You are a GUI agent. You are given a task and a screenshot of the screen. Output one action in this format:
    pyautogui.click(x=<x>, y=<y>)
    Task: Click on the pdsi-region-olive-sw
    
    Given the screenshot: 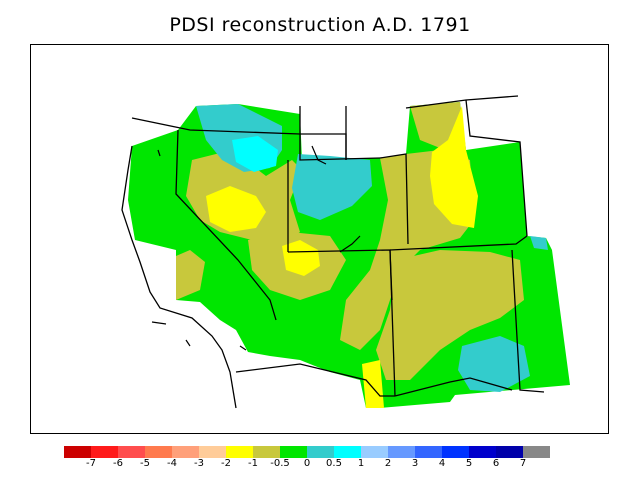 What is the action you would take?
    pyautogui.click(x=190, y=275)
    